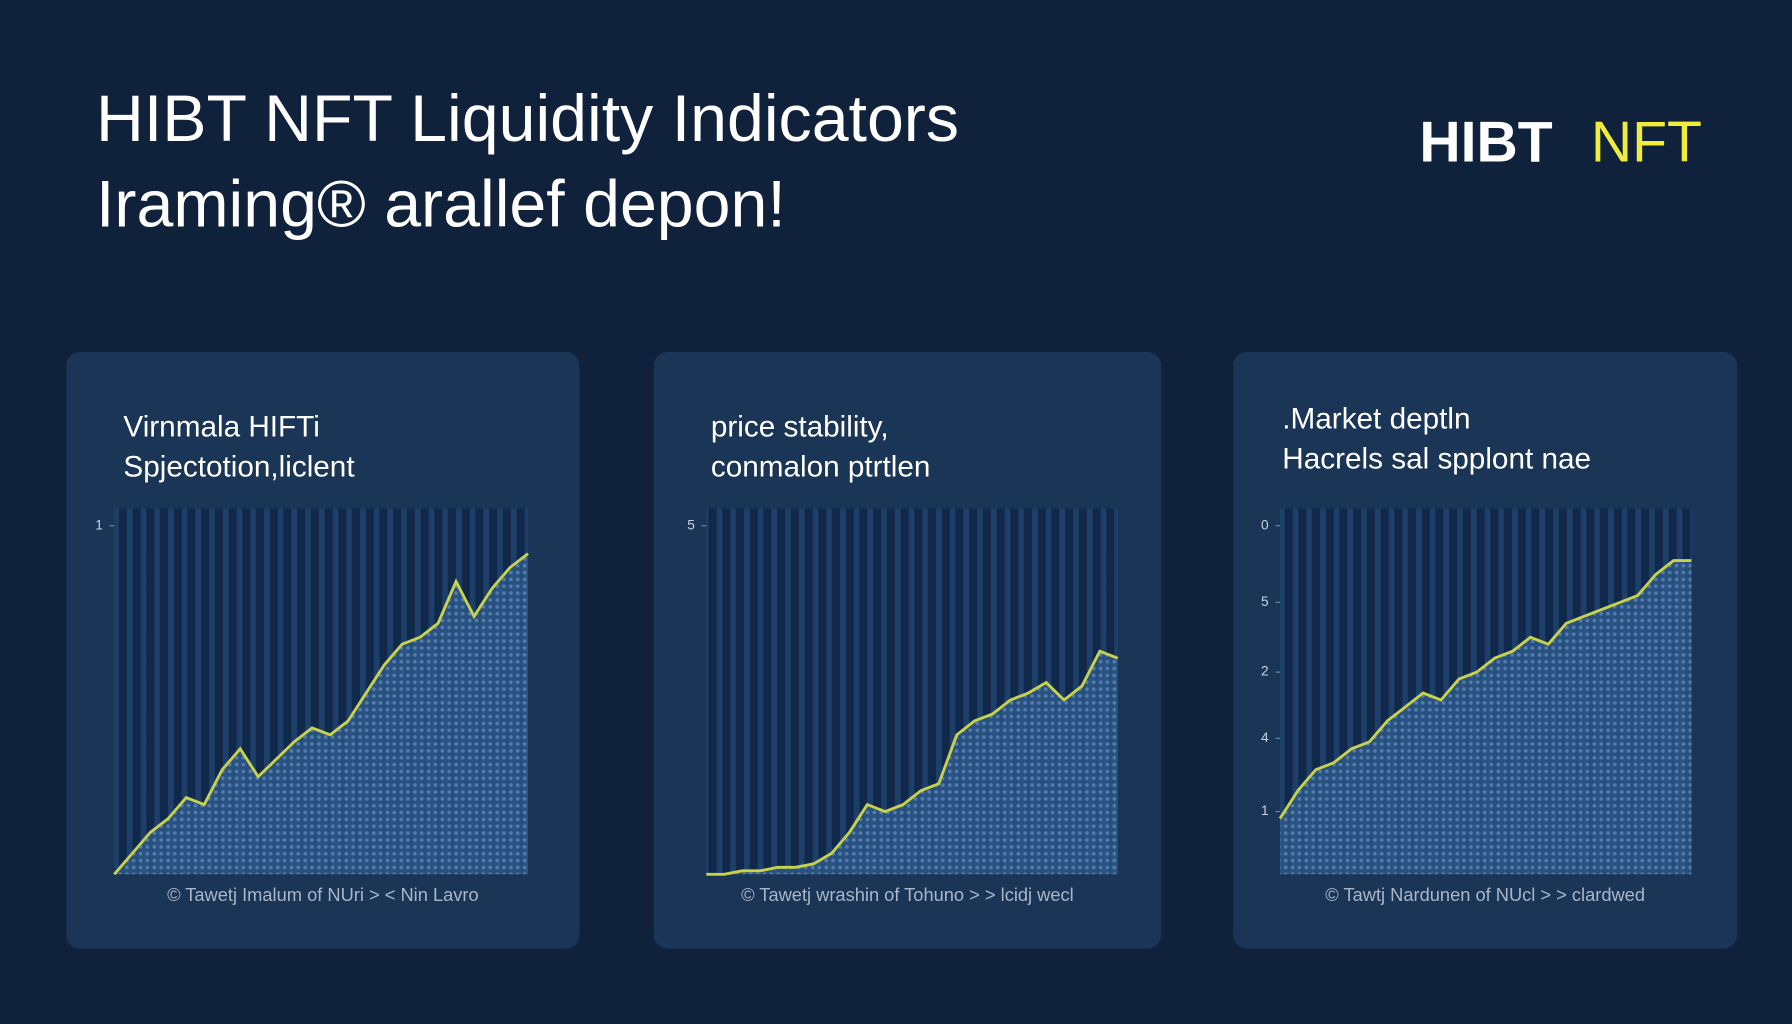 This screenshot has height=1024, width=1792. I want to click on y-tick-label: 0, so click(1265, 524).